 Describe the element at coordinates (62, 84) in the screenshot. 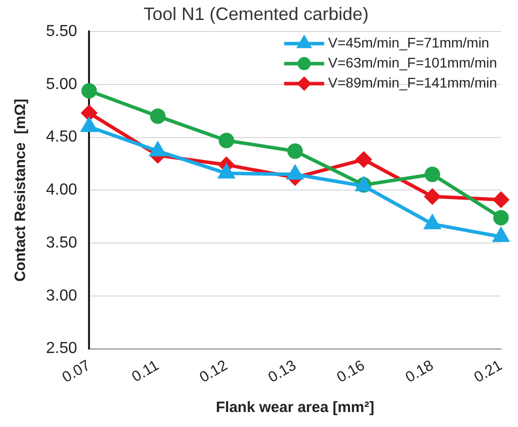

I see `y-tick-label: 5.00` at that location.